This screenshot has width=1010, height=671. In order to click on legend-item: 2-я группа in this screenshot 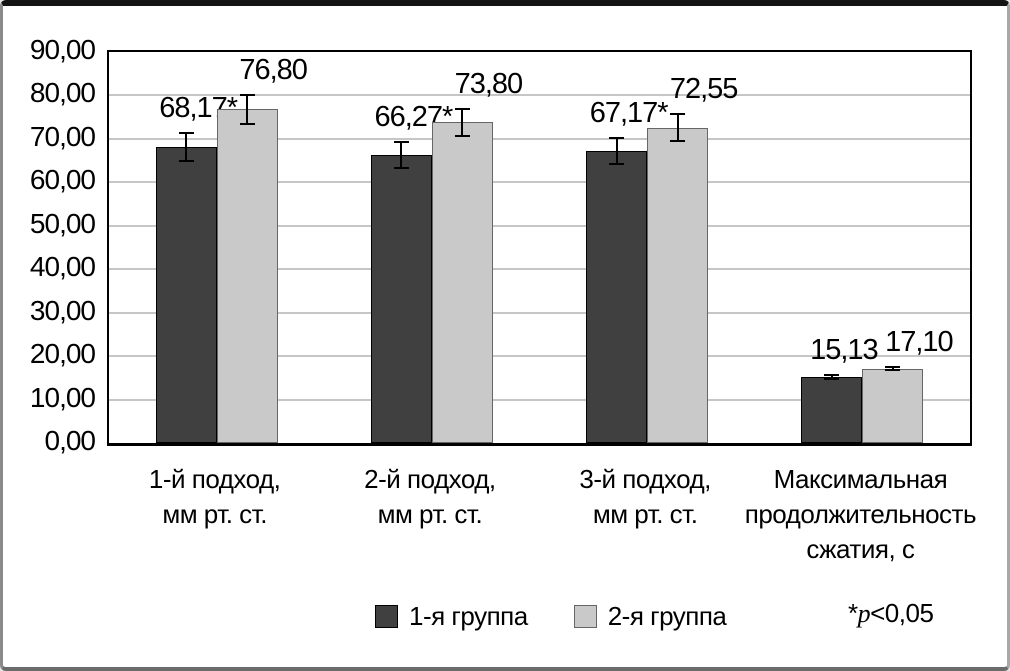, I will do `click(650, 616)`.